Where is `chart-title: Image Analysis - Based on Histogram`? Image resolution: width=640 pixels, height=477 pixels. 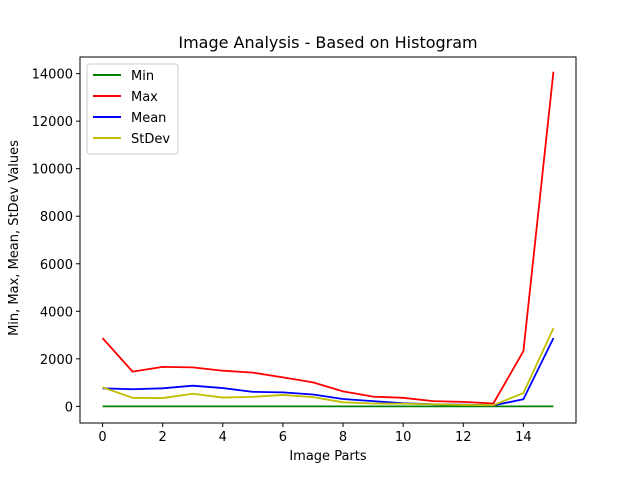
chart-title: Image Analysis - Based on Histogram is located at coordinates (327, 42).